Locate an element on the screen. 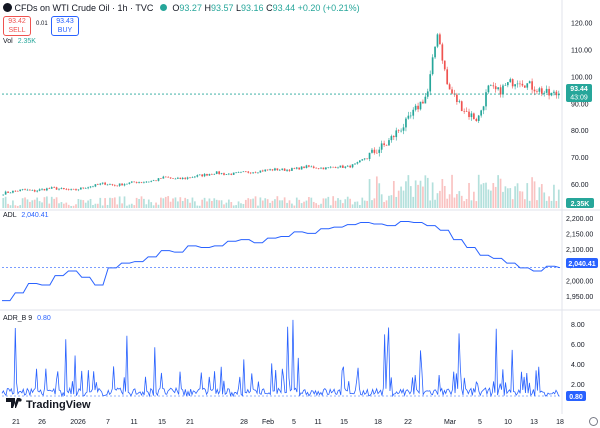  adl-legend-label: ADL is located at coordinates (10, 215).